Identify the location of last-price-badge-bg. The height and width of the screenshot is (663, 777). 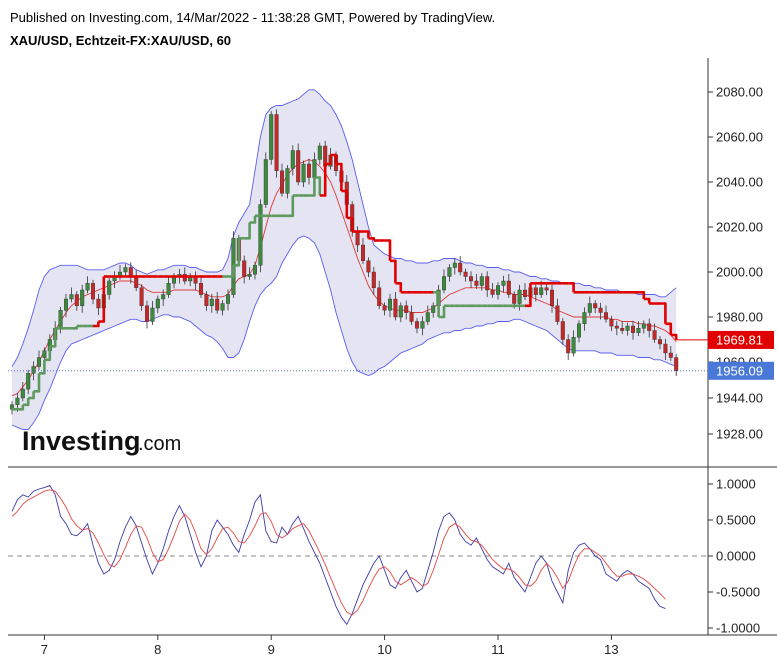
(741, 370).